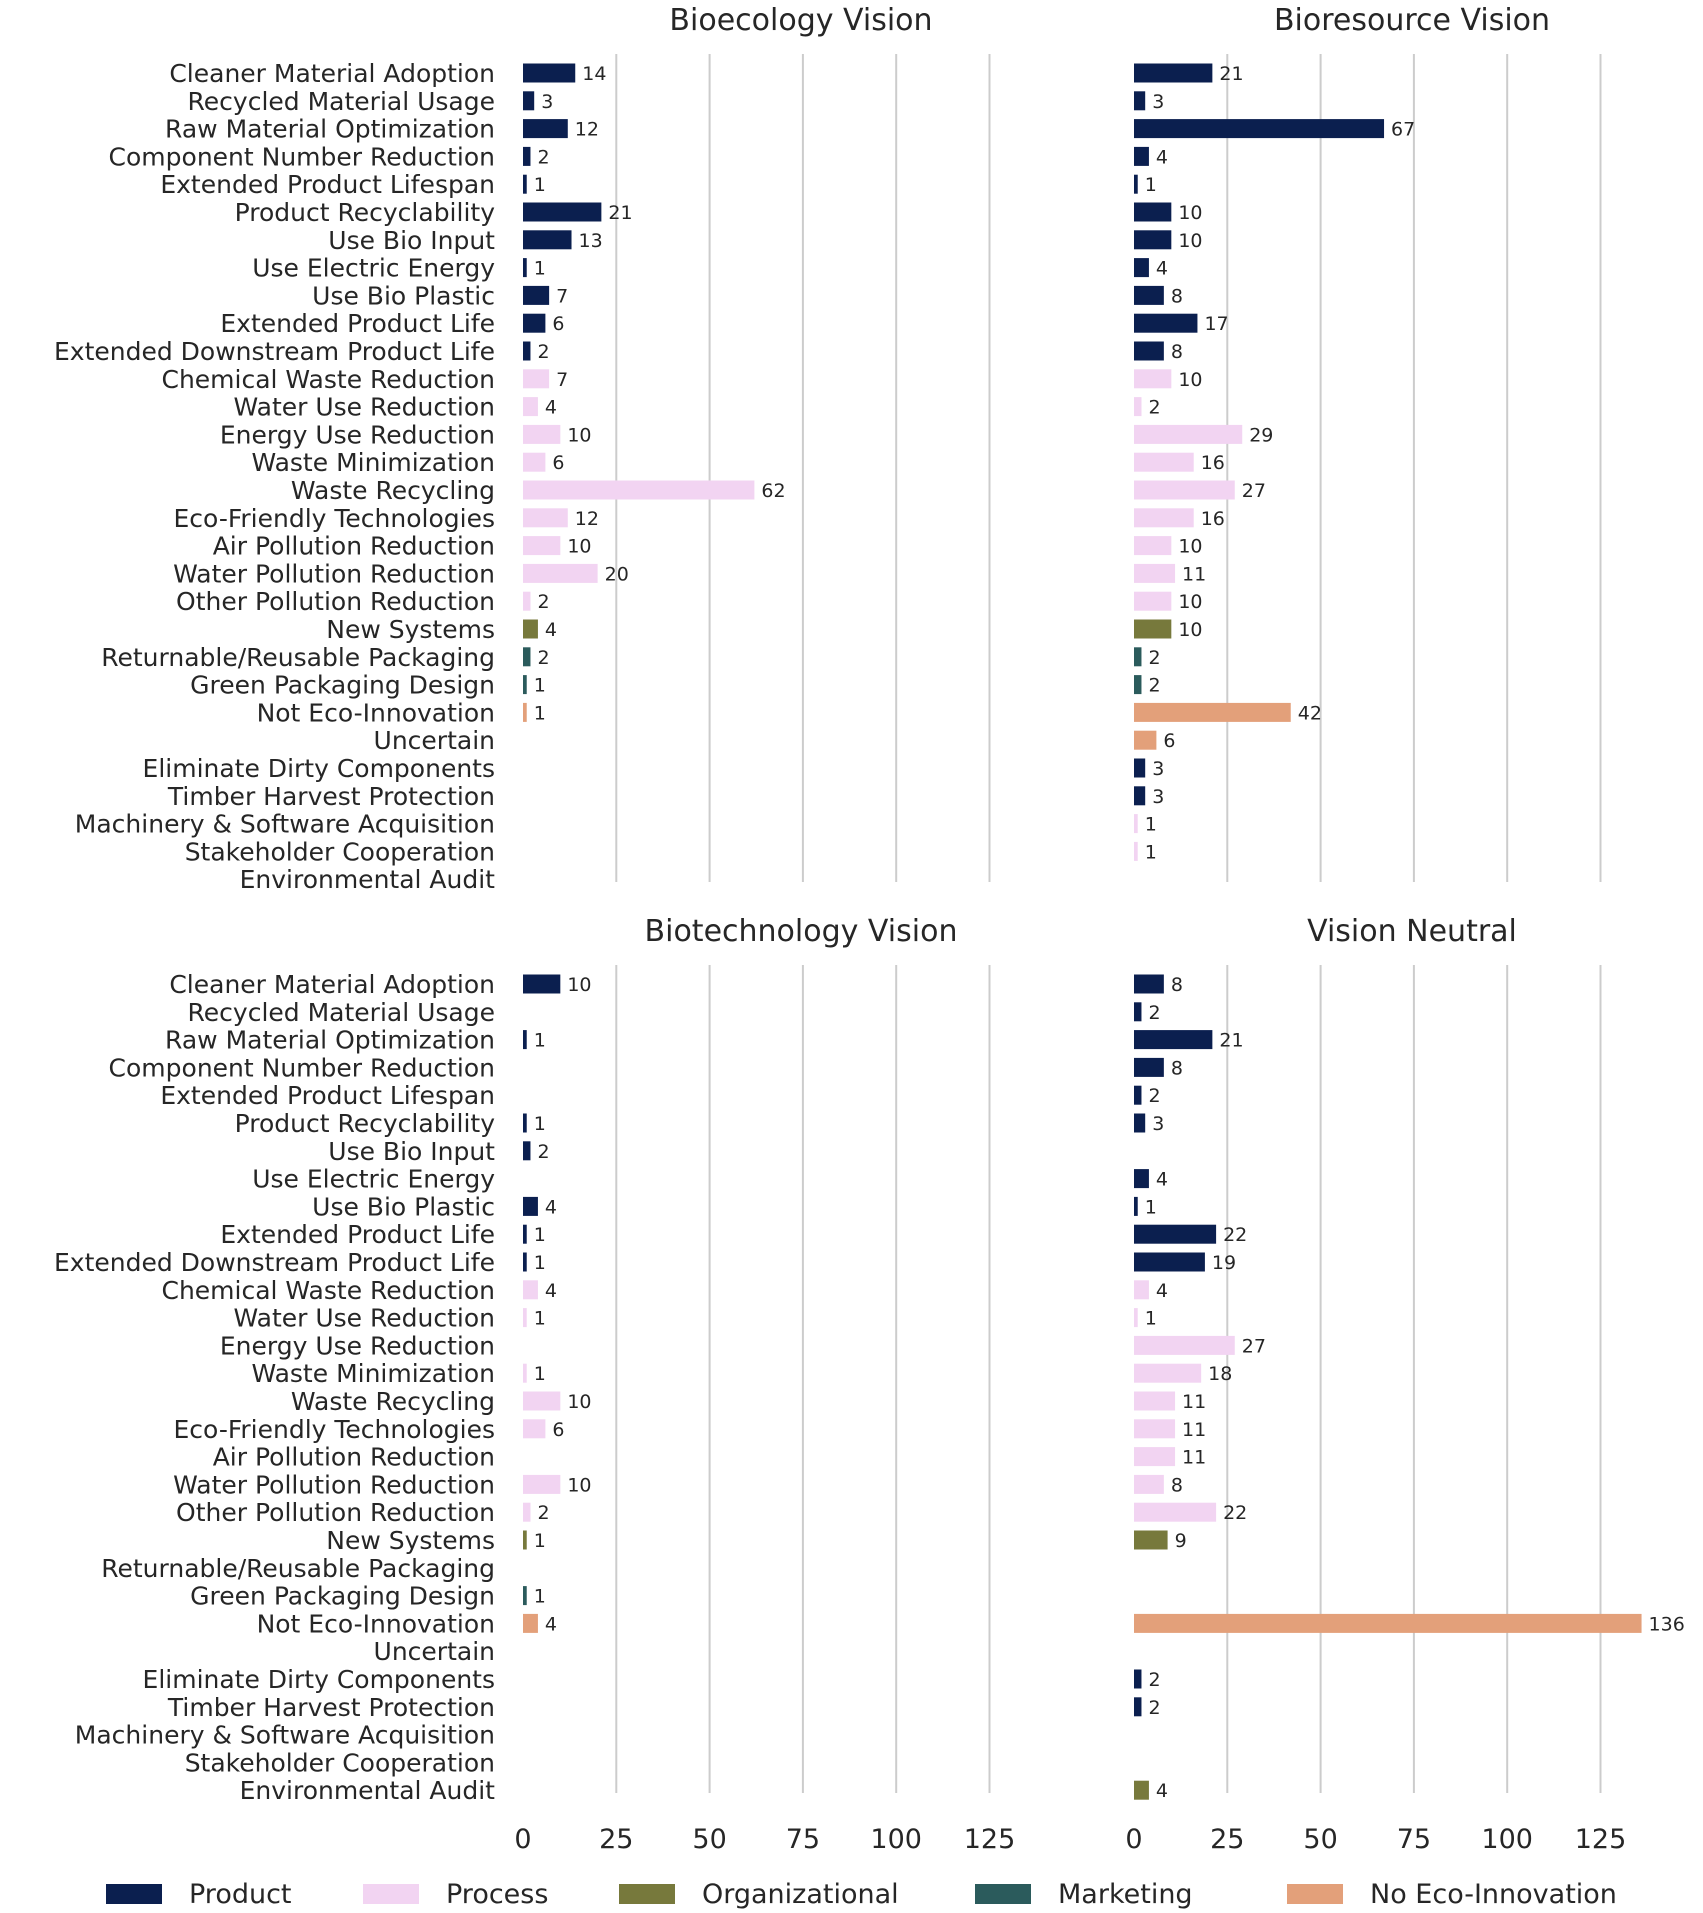 Image resolution: width=1703 pixels, height=1913 pixels. I want to click on data-label: 20, so click(617, 574).